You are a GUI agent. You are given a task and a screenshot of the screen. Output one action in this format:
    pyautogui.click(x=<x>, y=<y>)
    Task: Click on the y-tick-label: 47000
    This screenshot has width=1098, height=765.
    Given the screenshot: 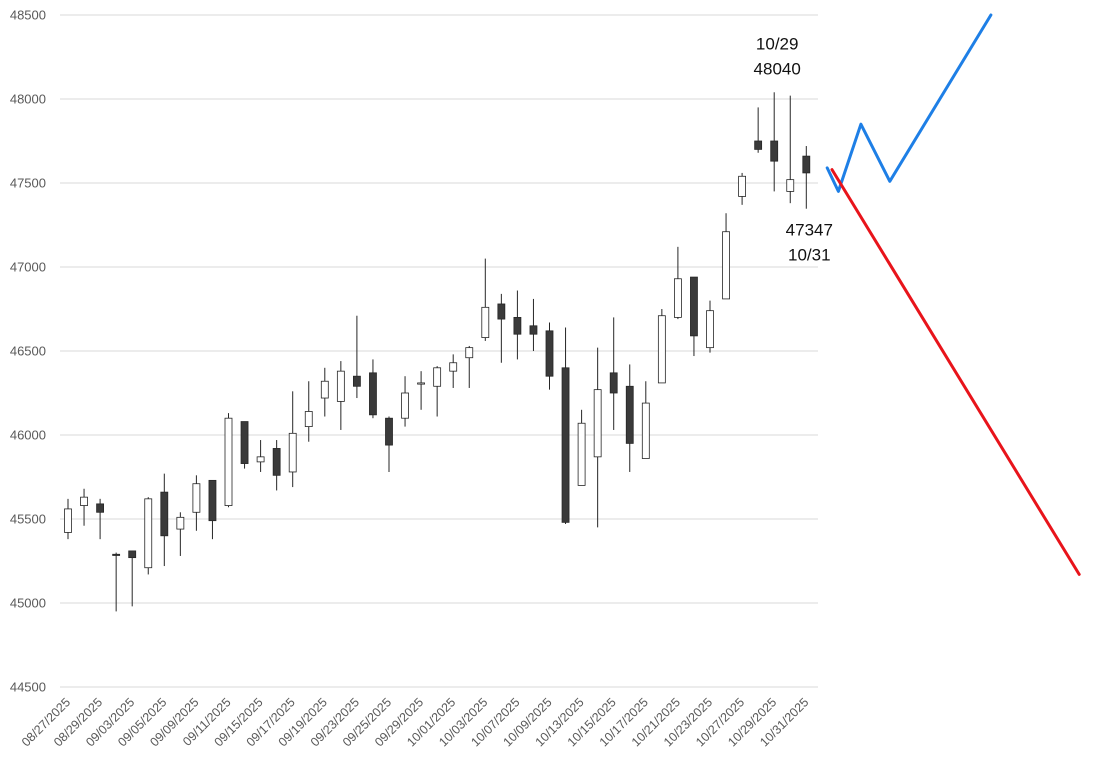 What is the action you would take?
    pyautogui.click(x=28, y=267)
    